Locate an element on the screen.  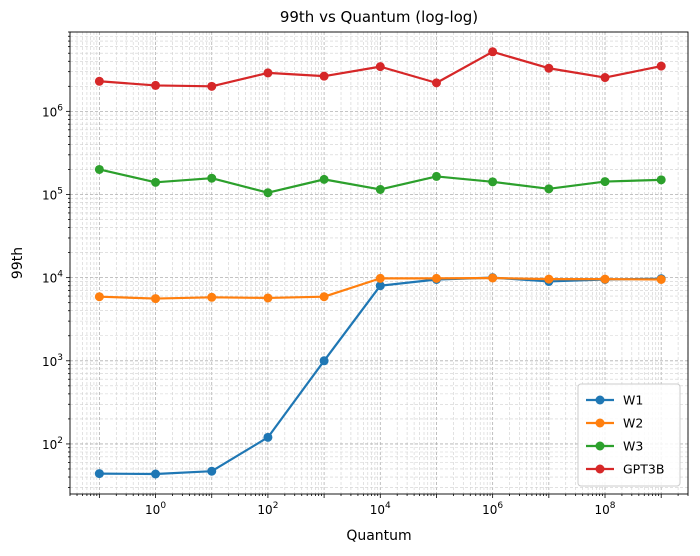
y-tick-label: 10³ is located at coordinates (52, 361).